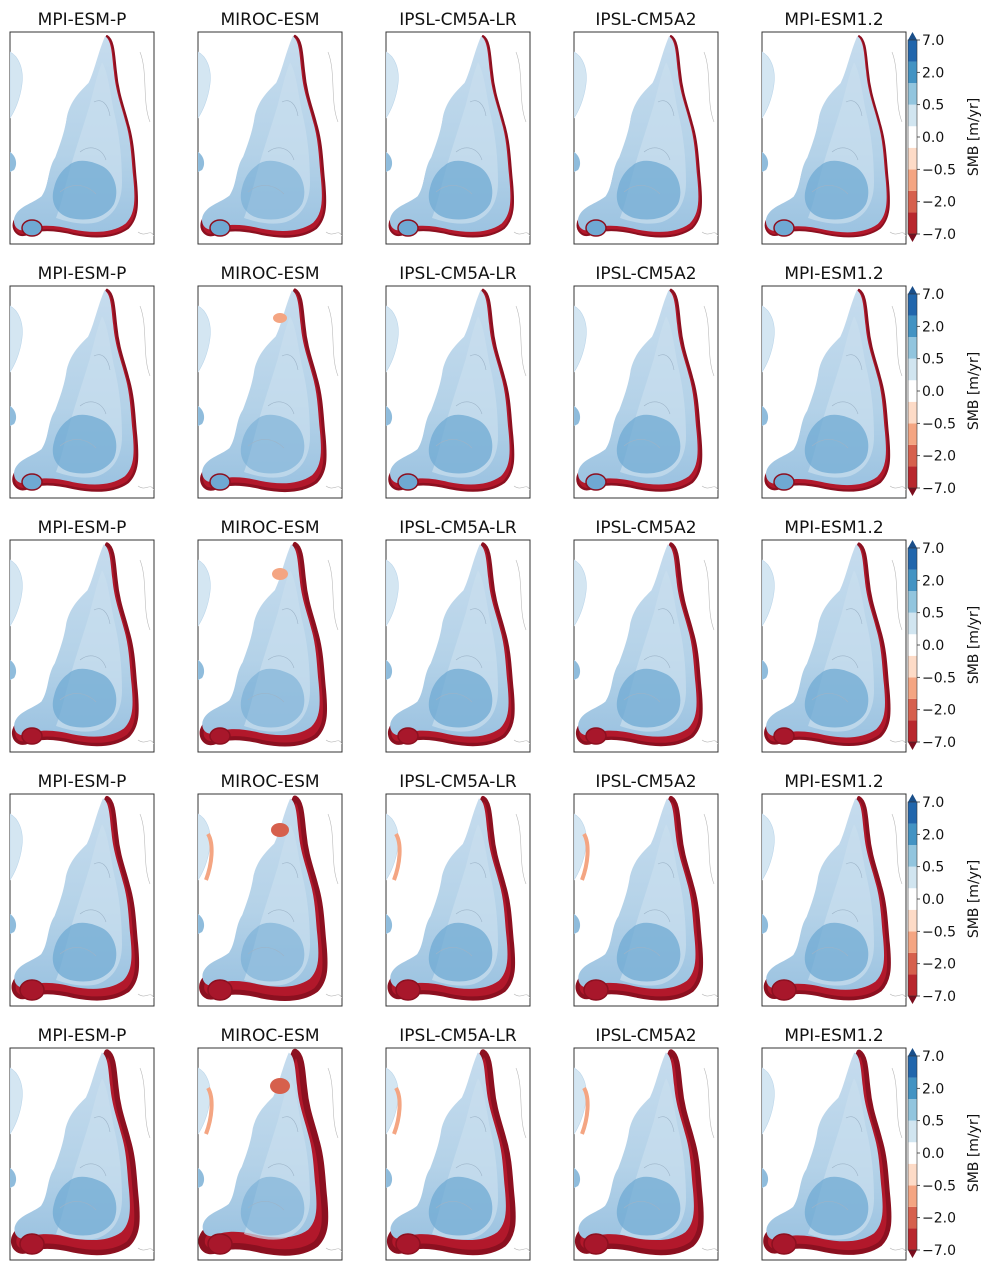 This screenshot has height=1278, width=988. What do you see at coordinates (280, 830) in the screenshot?
I see `negative-smb-patch` at bounding box center [280, 830].